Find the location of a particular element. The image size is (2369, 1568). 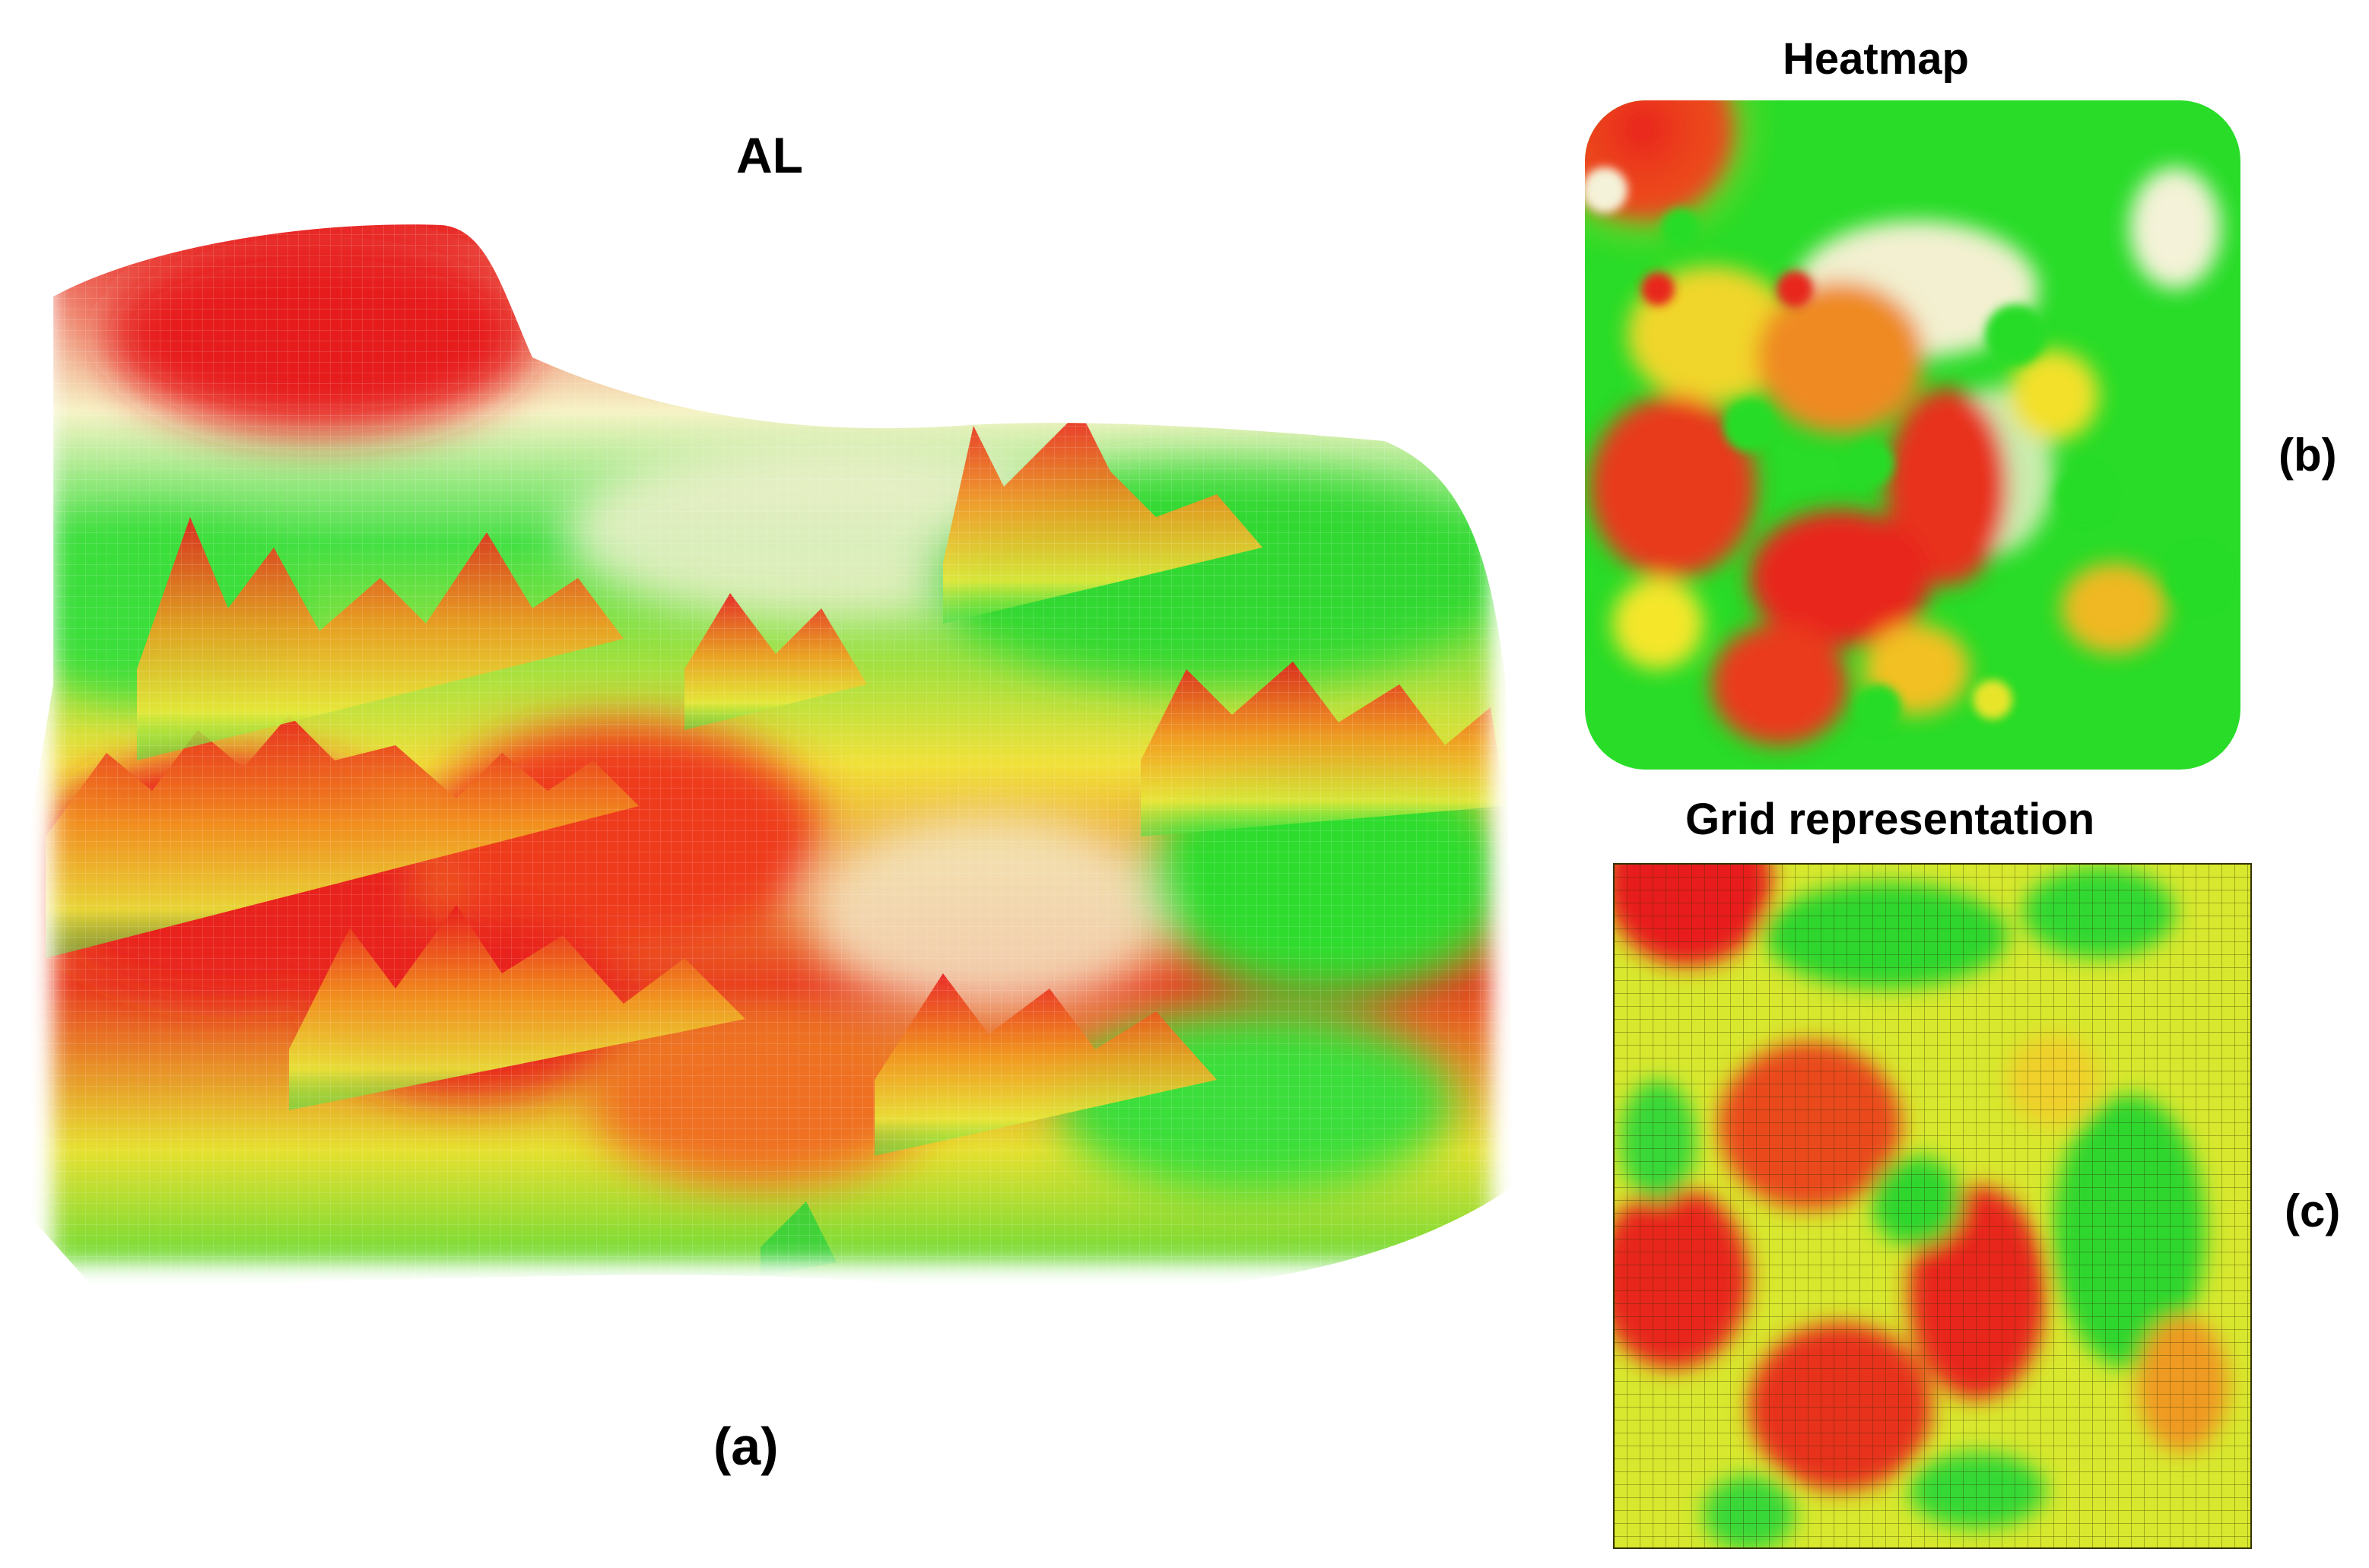

panel-a-title: AL is located at coordinates (769, 155).